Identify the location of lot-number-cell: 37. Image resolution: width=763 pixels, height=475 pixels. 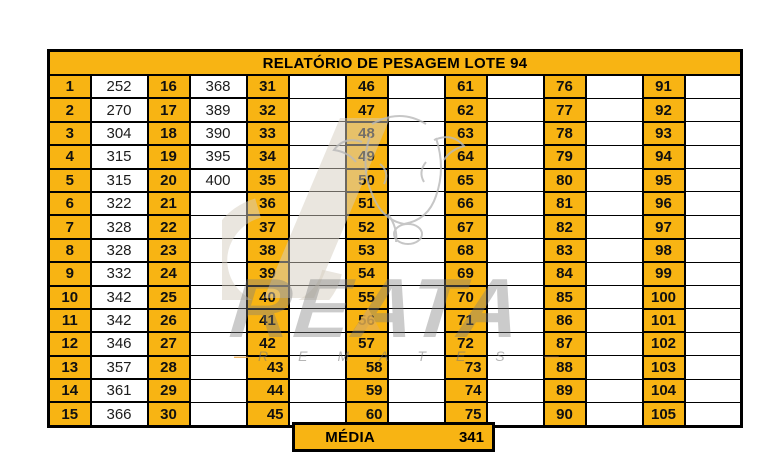
(267, 227).